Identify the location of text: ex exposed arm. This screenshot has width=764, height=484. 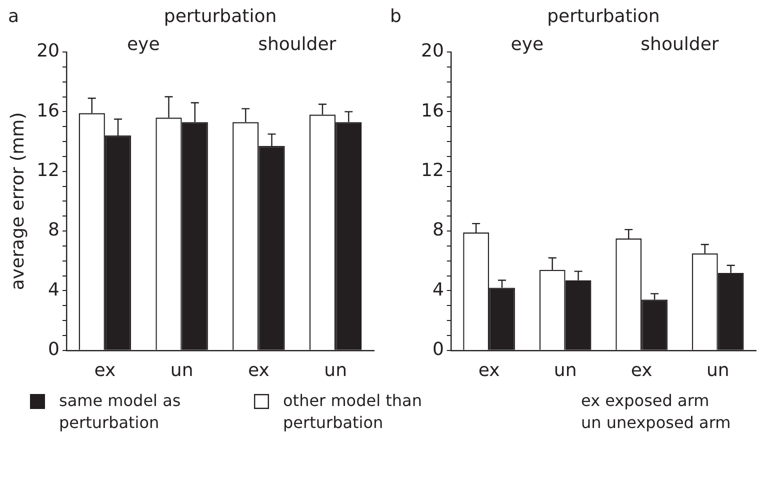
(645, 401).